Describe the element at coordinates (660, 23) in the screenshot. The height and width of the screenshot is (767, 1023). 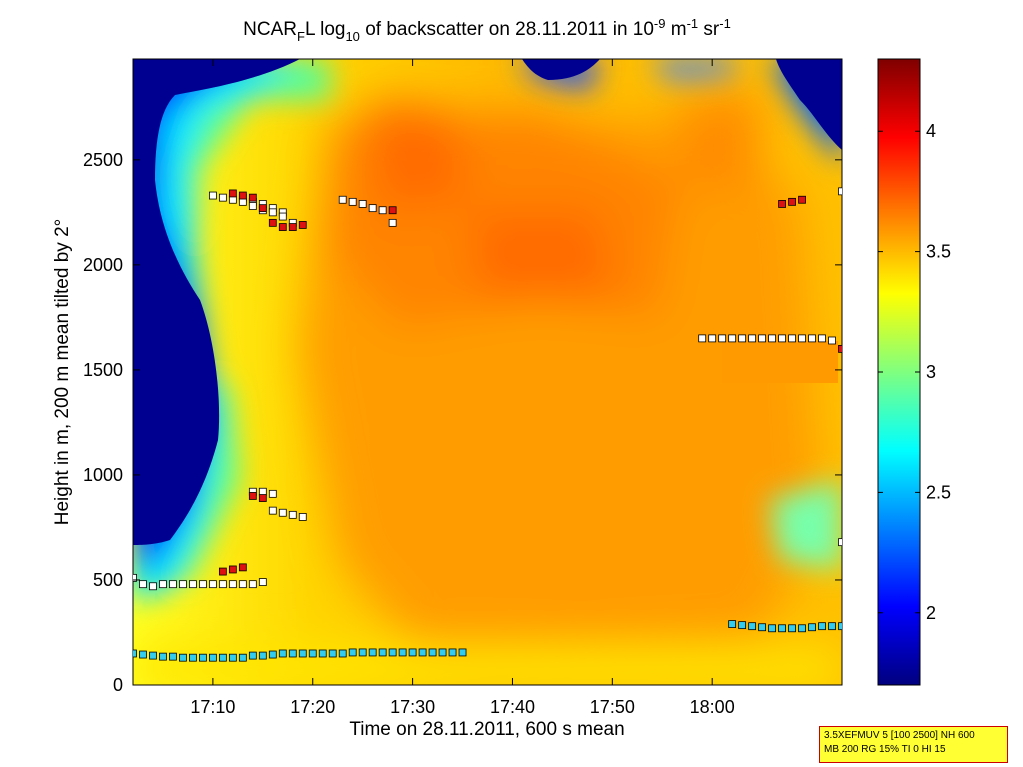
I see `title-part: -9` at that location.